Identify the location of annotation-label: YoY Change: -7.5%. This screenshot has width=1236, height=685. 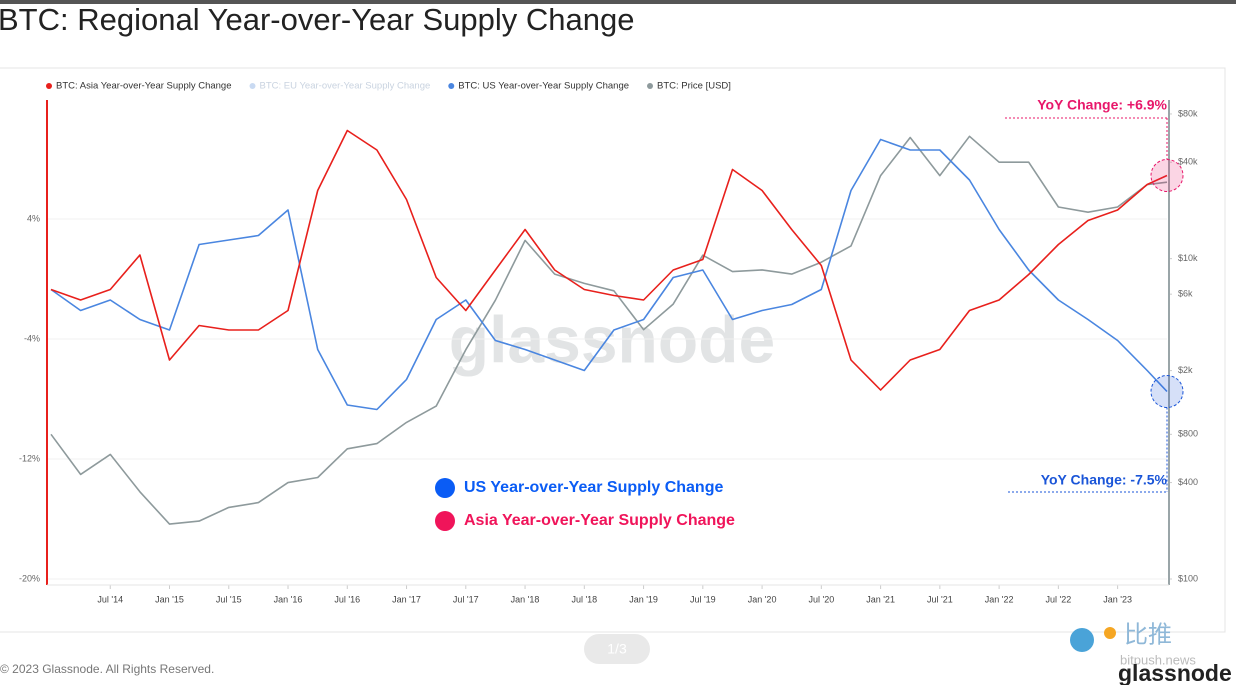
(1104, 480).